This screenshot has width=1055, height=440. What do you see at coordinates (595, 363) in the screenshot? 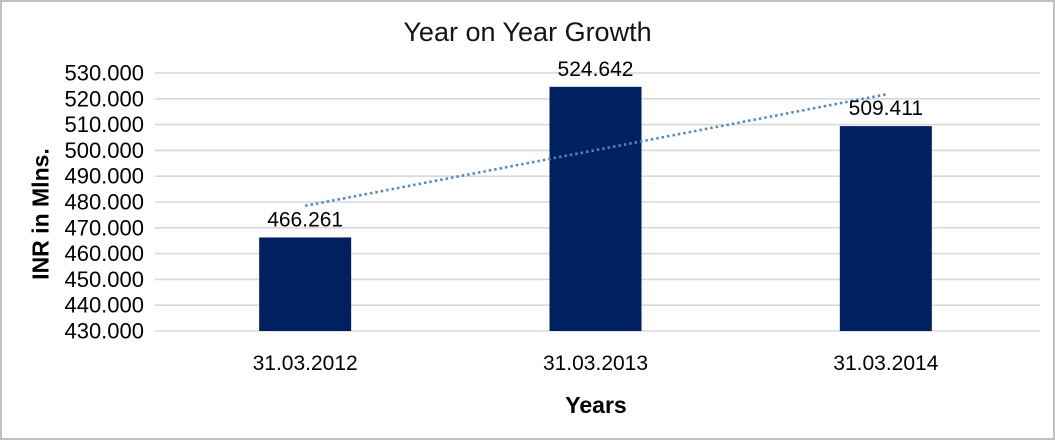
I see `x-tick-label: 31.03.2013` at bounding box center [595, 363].